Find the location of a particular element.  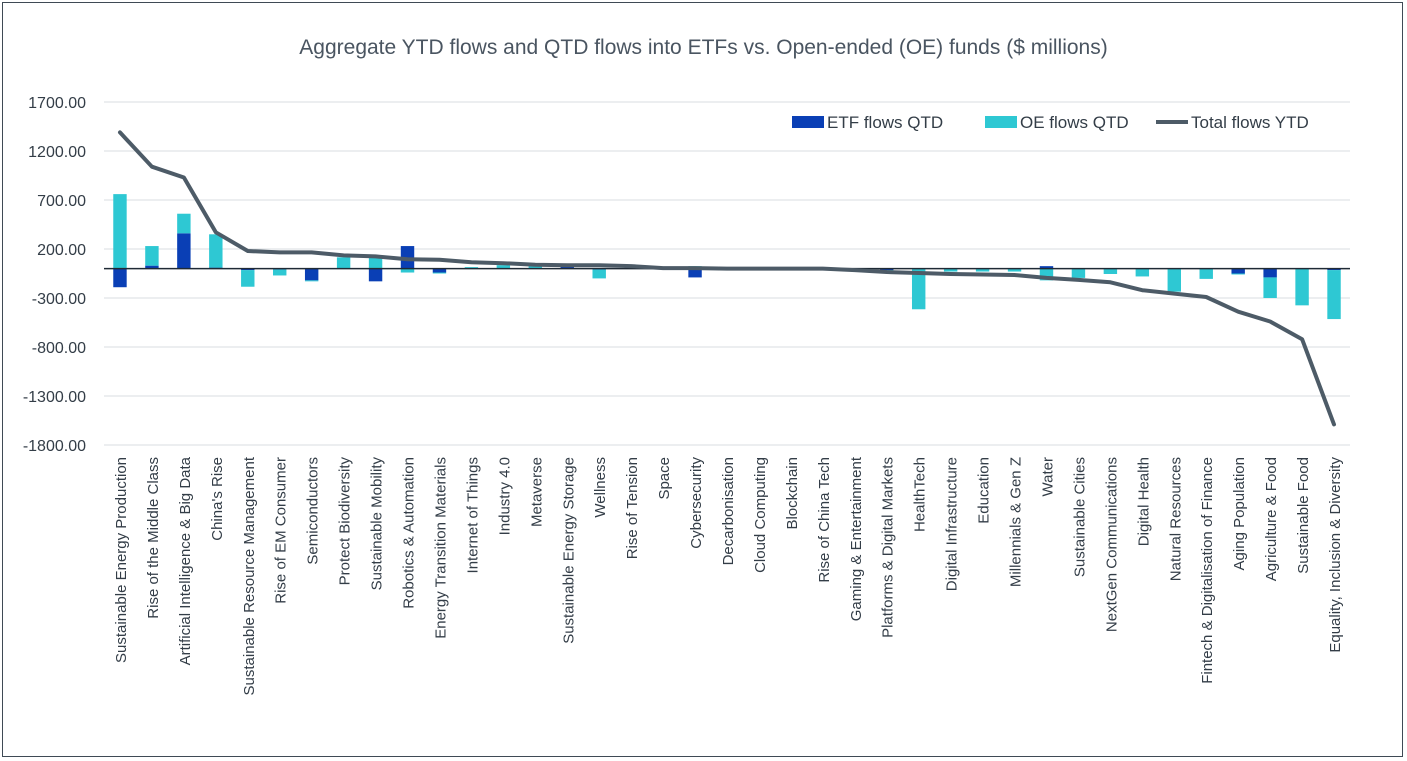

legend-item: Total flows YTD is located at coordinates (1232, 122).